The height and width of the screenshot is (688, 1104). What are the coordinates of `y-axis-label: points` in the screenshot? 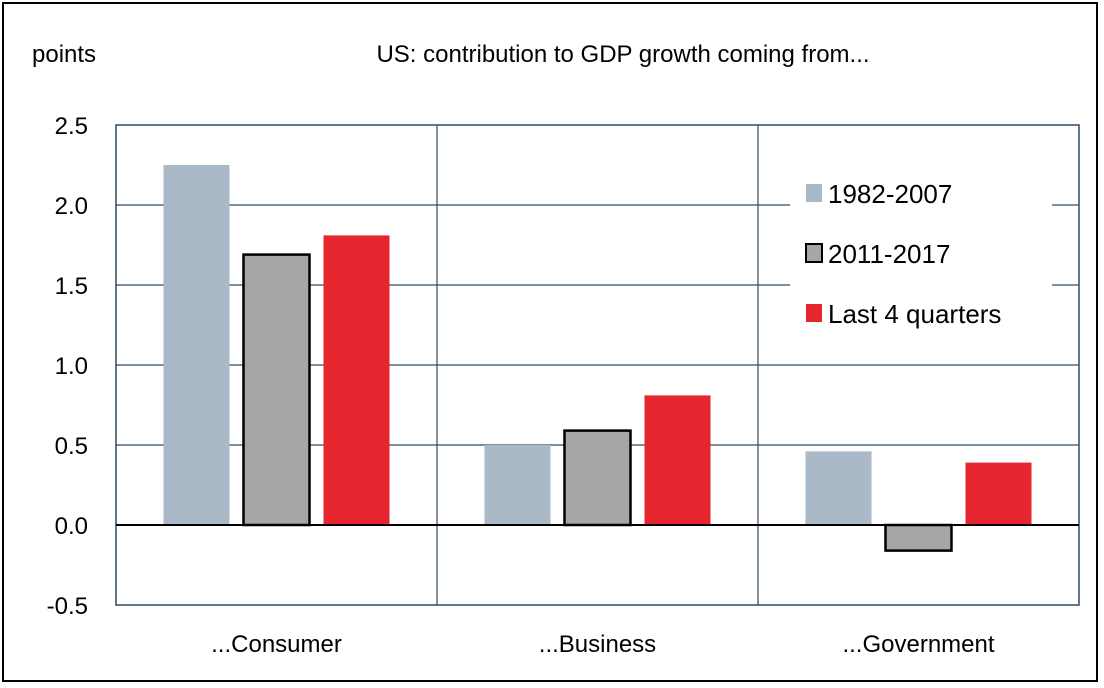 It's located at (64, 54).